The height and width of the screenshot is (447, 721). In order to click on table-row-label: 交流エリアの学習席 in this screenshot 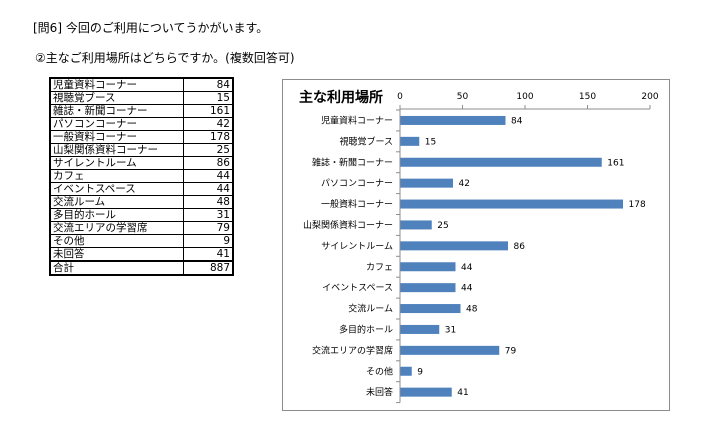, I will do `click(116, 228)`.